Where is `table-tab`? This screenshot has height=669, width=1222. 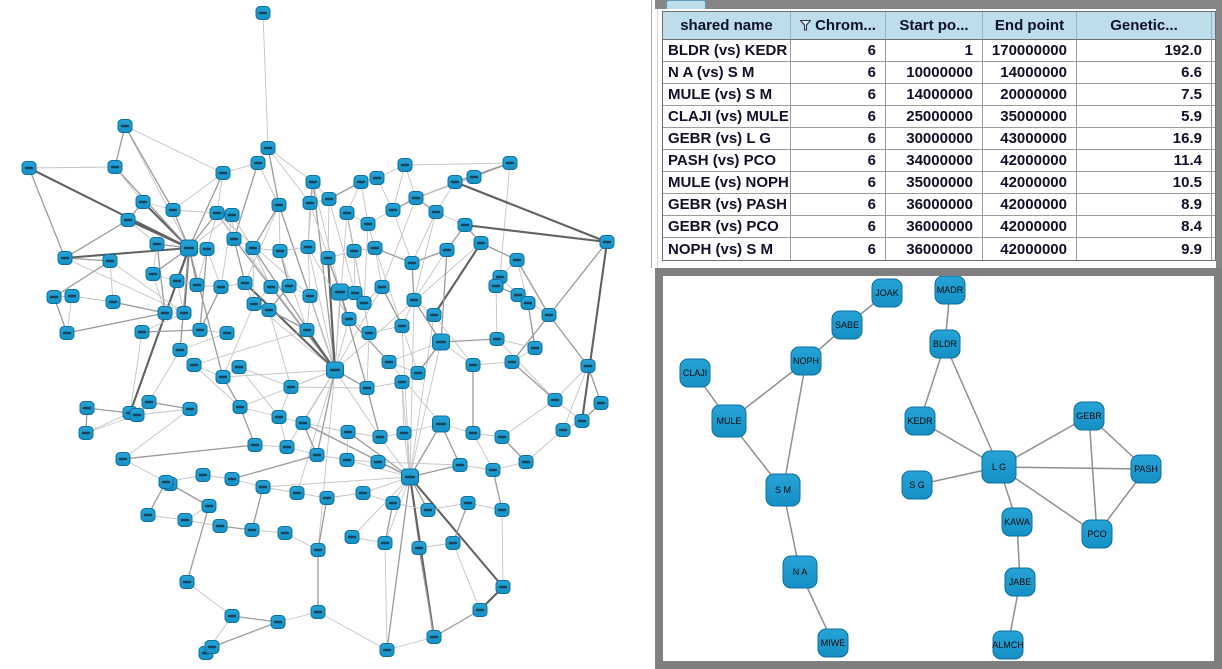 table-tab is located at coordinates (686, 4).